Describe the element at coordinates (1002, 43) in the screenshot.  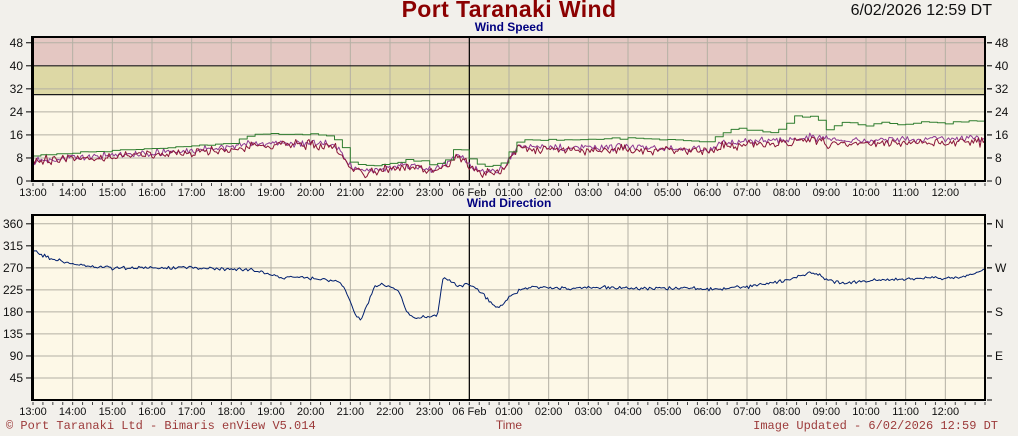
I see `y-tick-label-right: 48` at that location.